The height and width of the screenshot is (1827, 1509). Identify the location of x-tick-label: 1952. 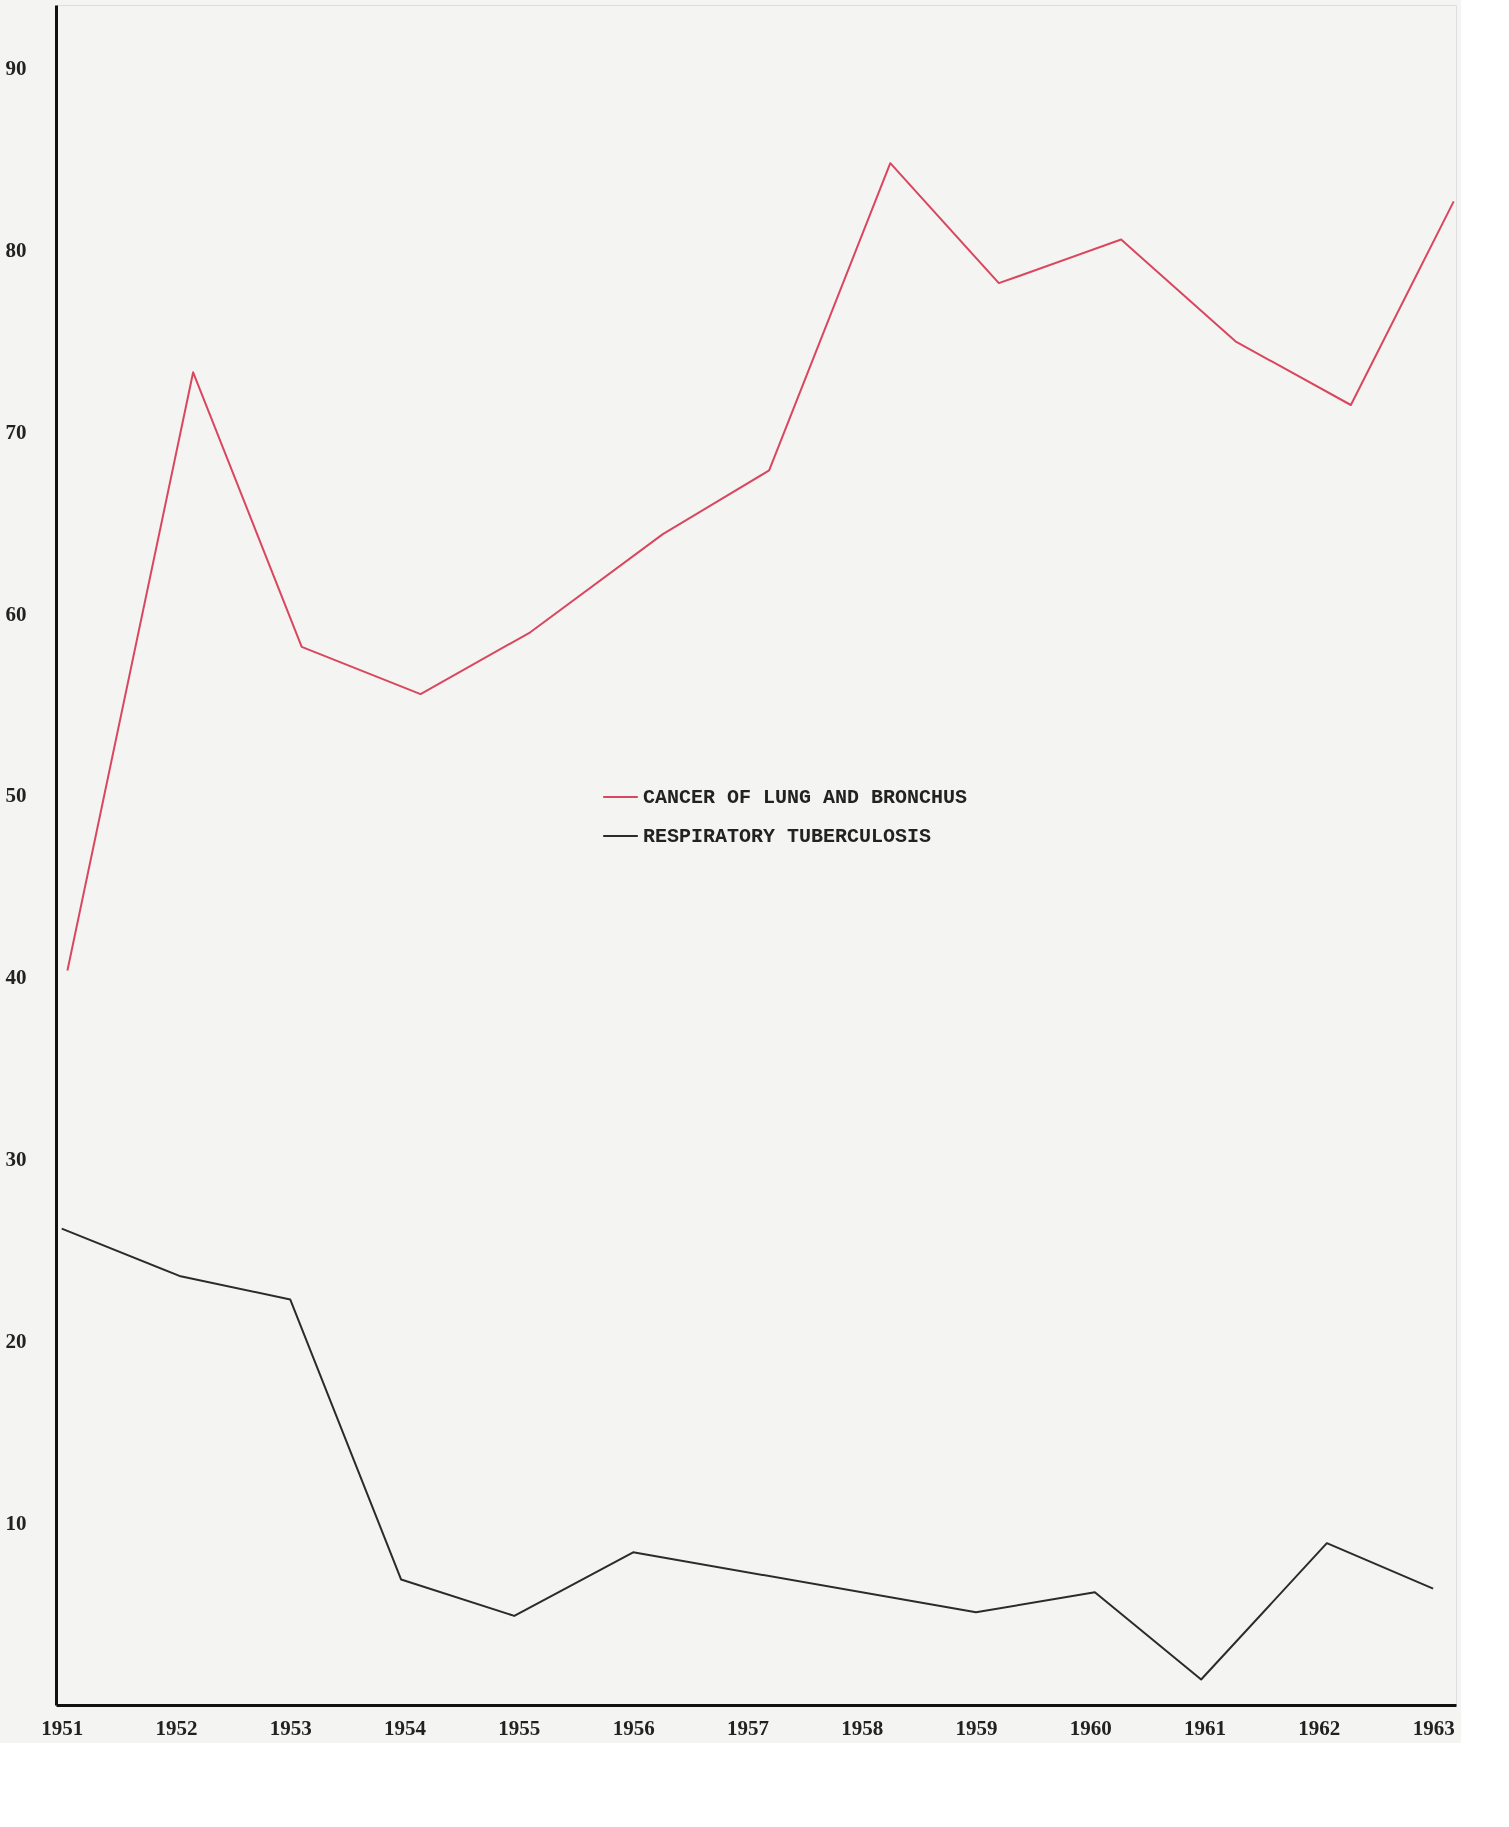
(176, 1727).